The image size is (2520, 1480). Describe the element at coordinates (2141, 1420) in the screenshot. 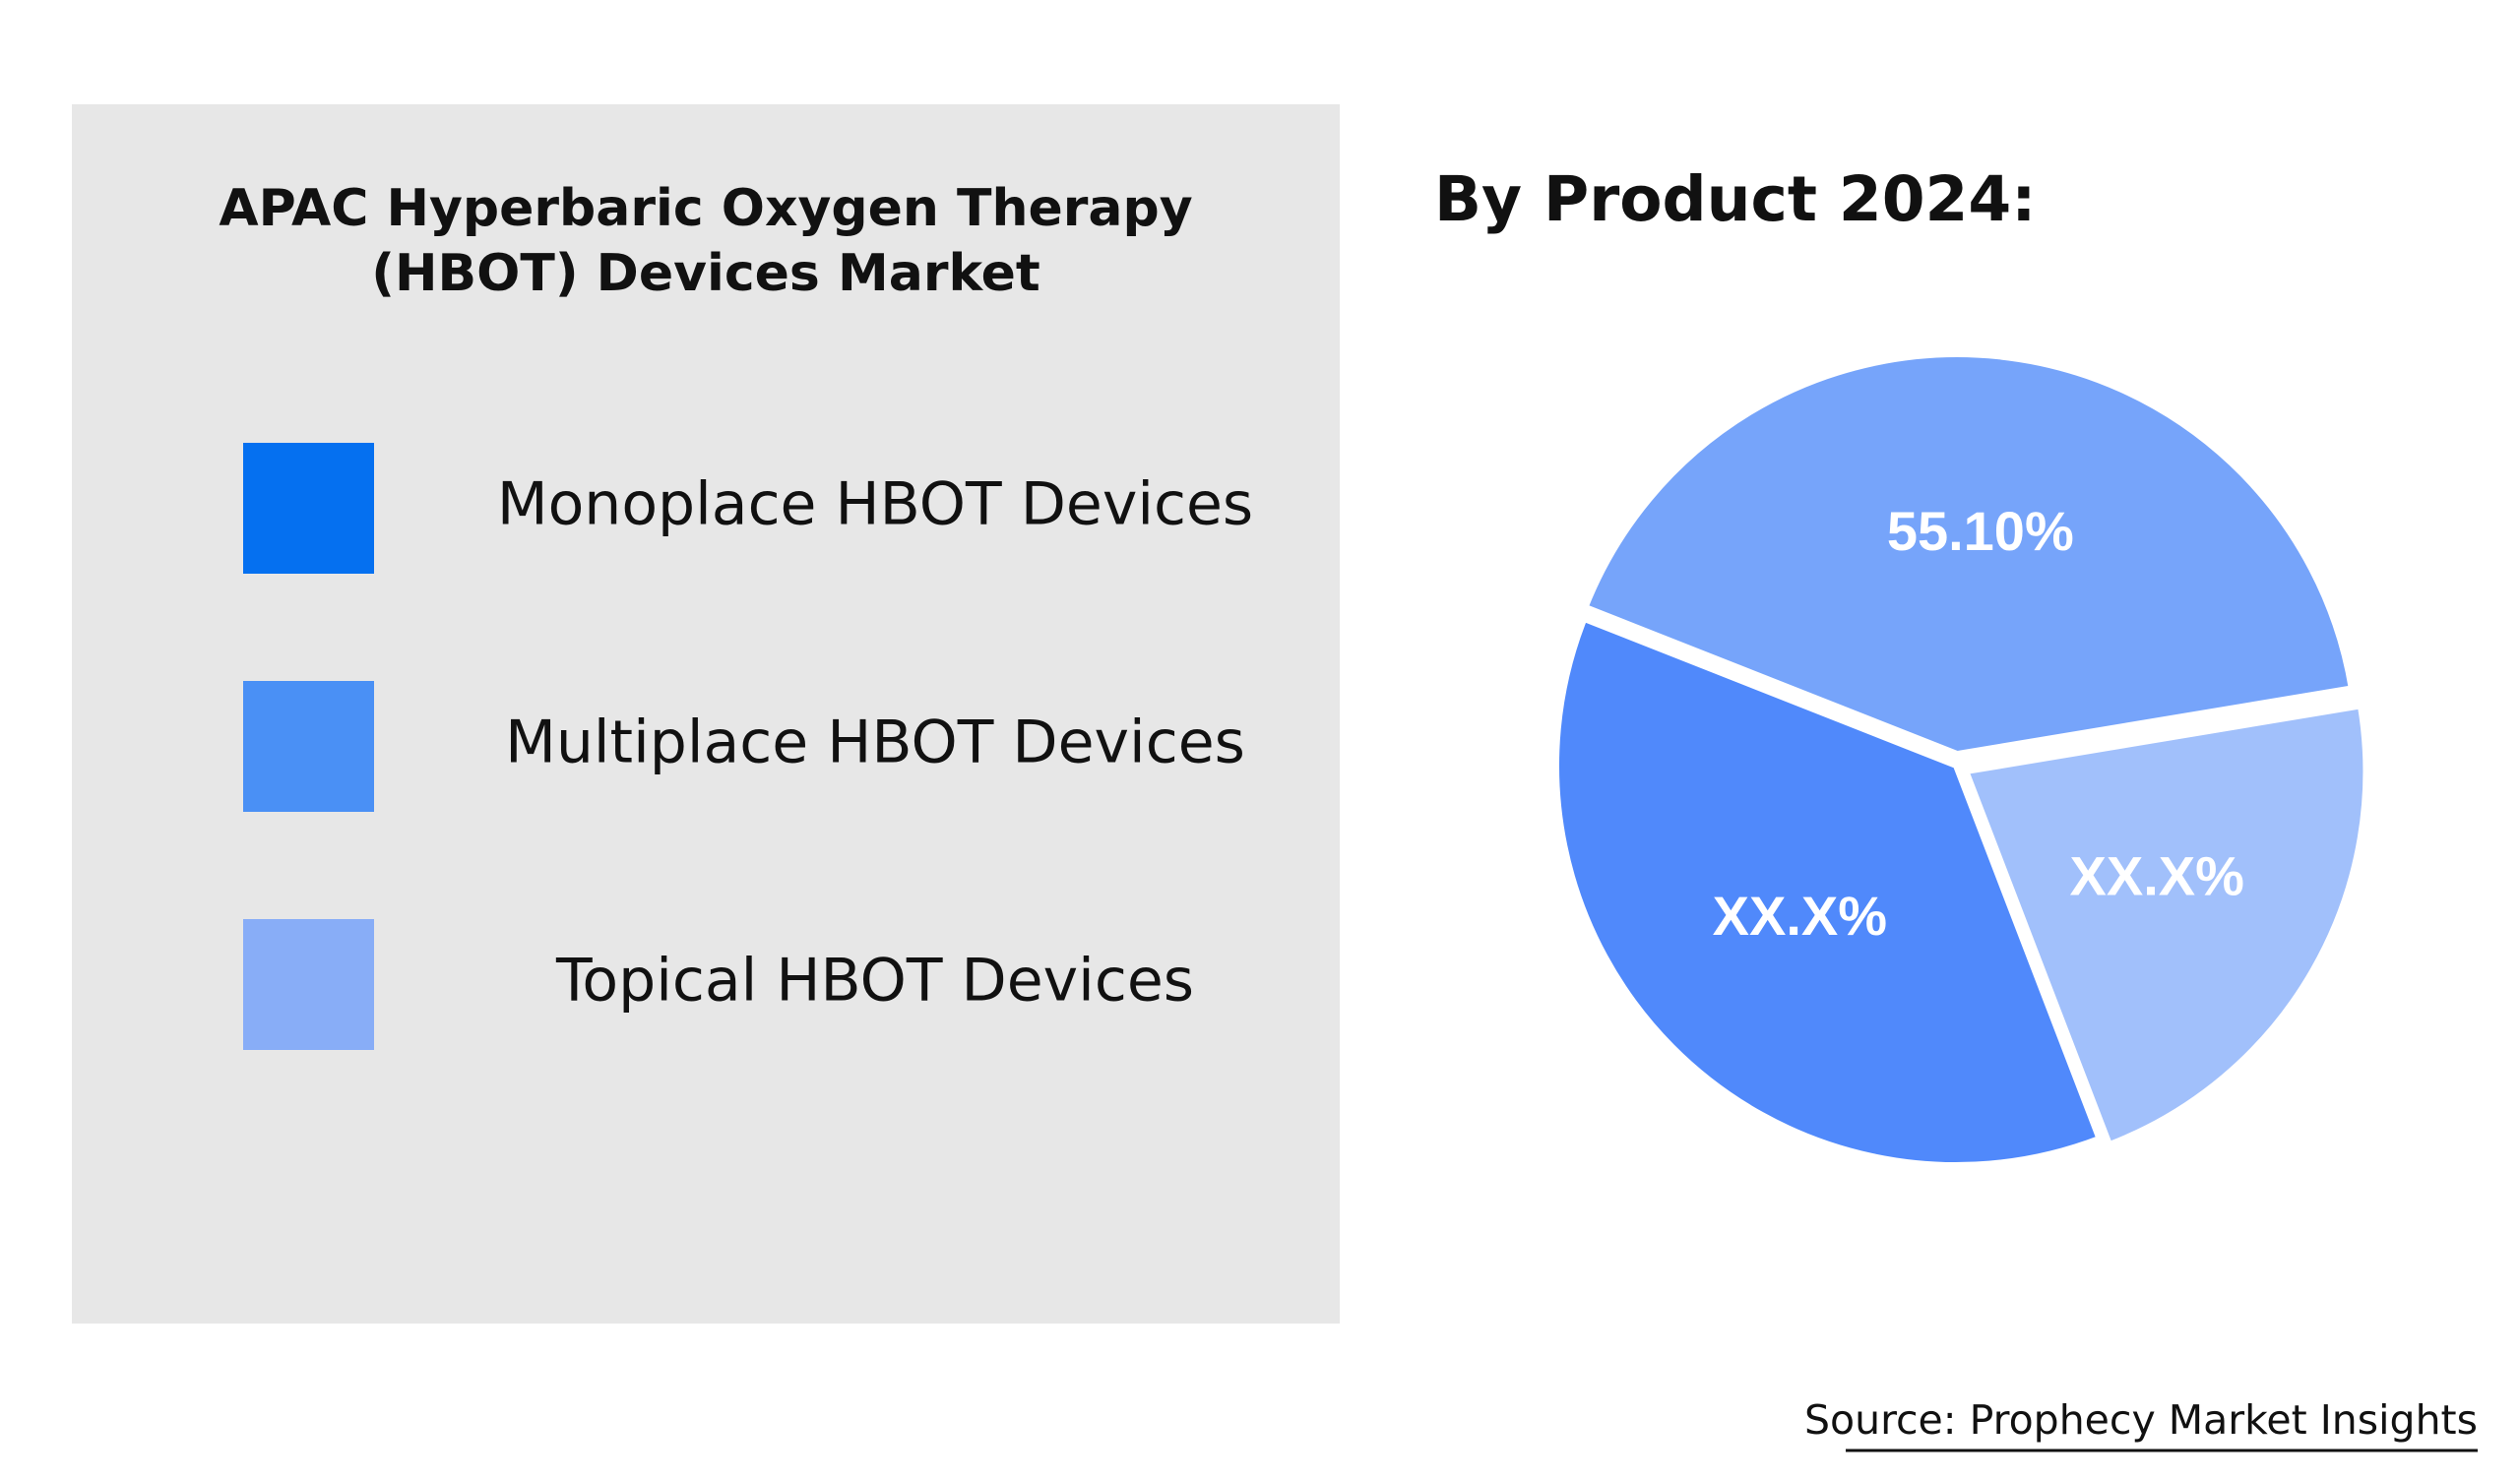

I see `source: Source: Prophecy Market Insights` at that location.